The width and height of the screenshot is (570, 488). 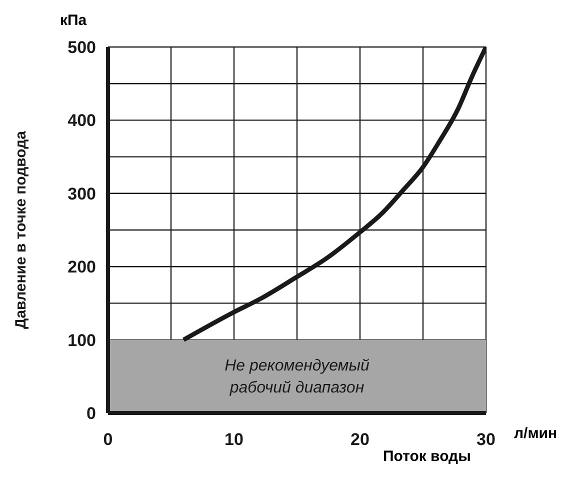 I want to click on x-tick-label: 20, so click(x=360, y=440).